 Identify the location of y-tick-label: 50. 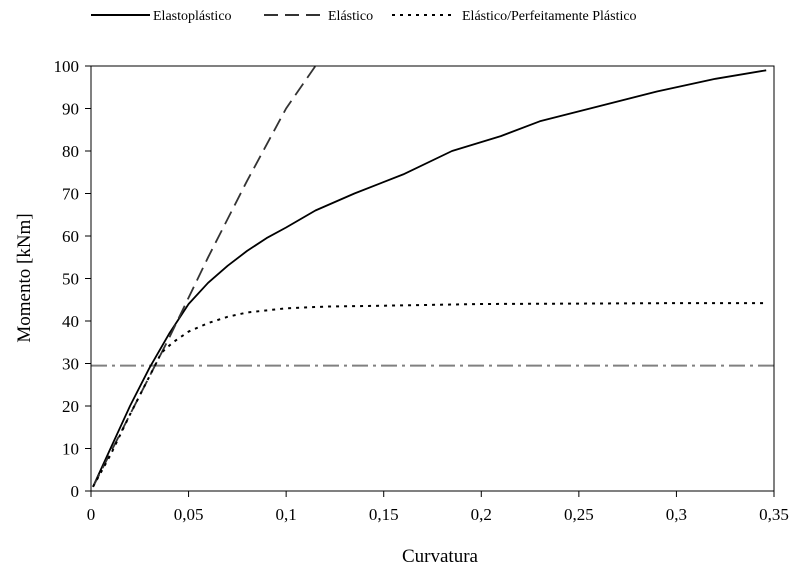
(70, 279).